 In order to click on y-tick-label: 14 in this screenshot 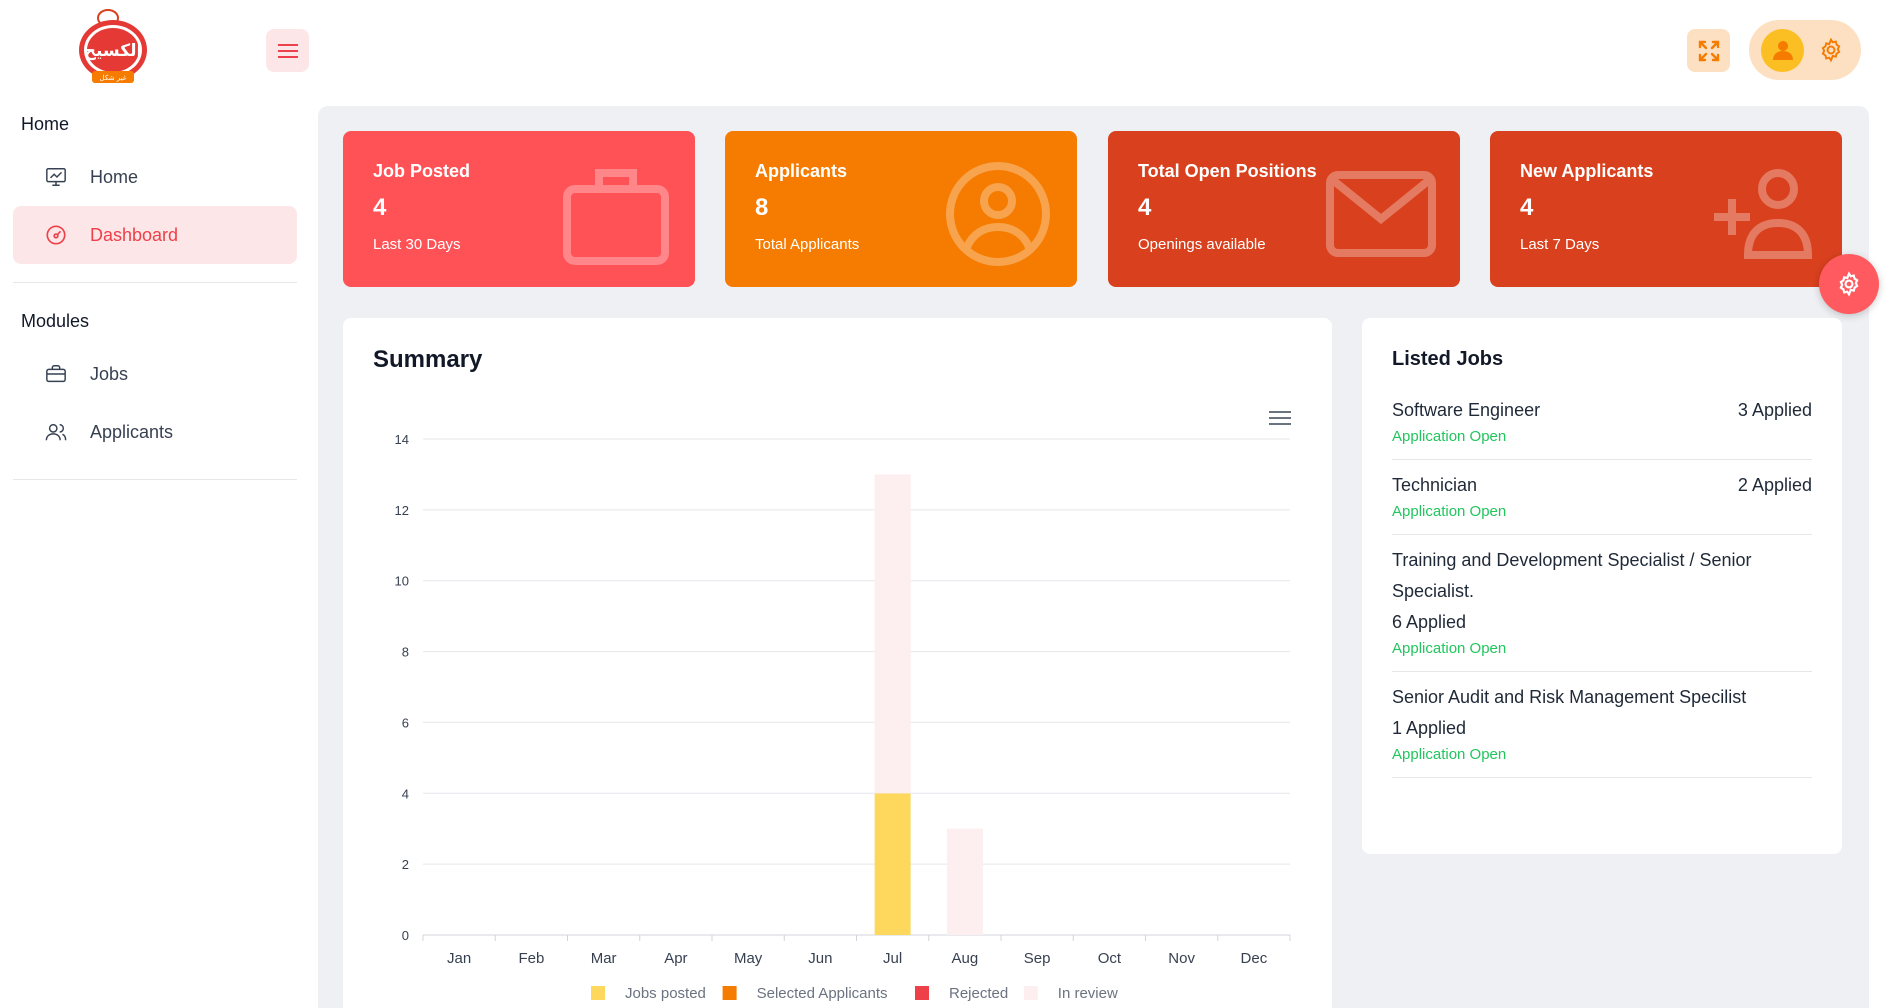, I will do `click(402, 439)`.